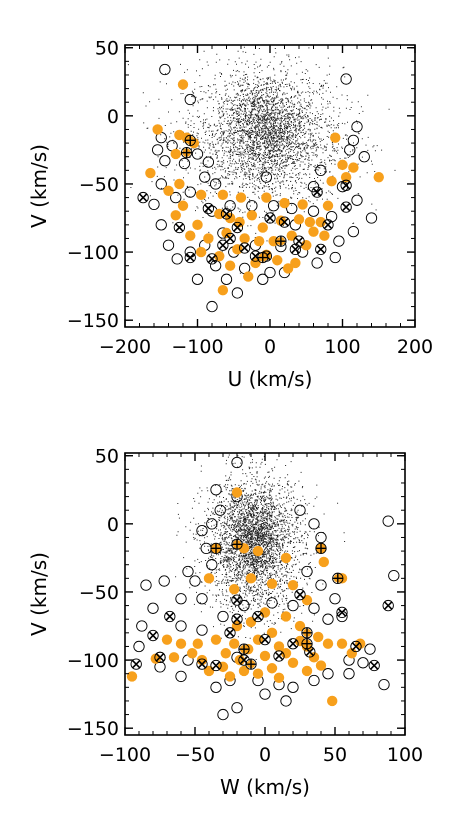 The height and width of the screenshot is (815, 452). I want to click on uv-x-tick-label: 0, so click(270, 347).